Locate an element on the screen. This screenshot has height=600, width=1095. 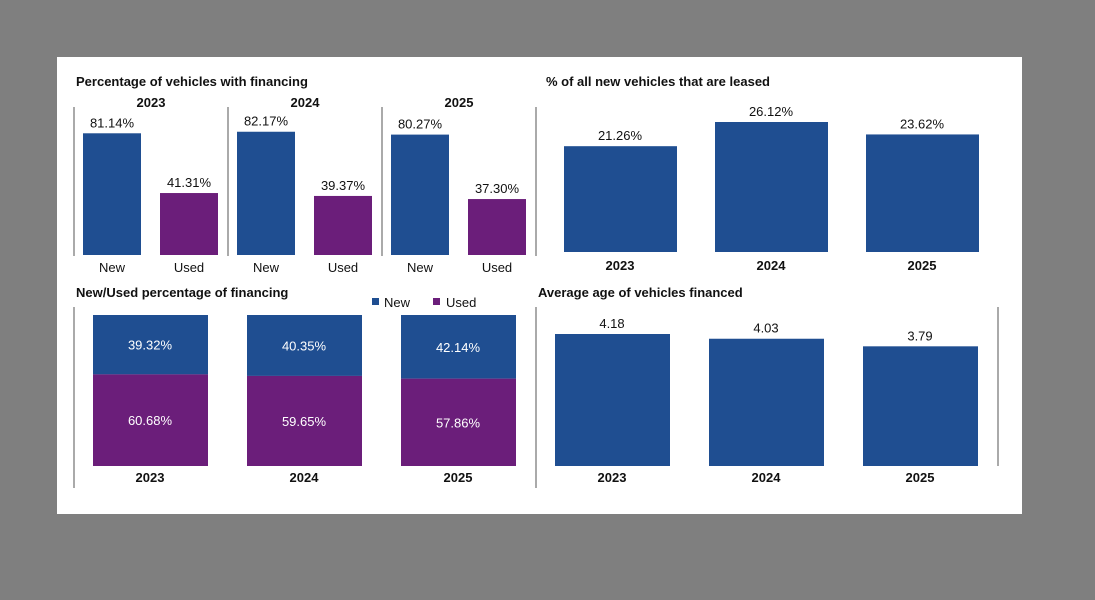
age-value-label: 4.03 is located at coordinates (765, 328).